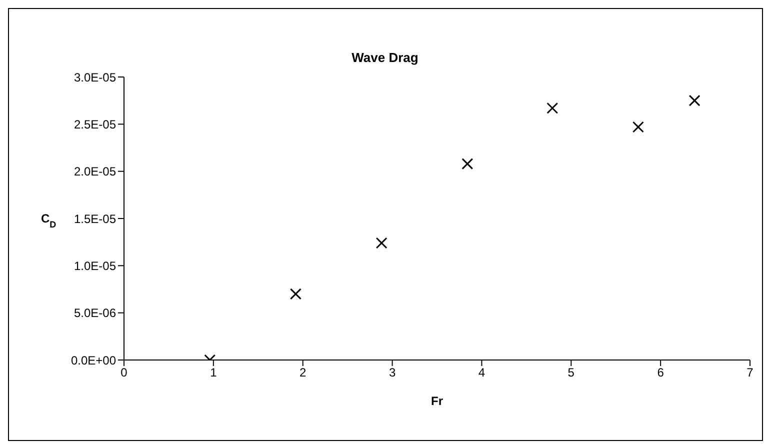  What do you see at coordinates (385, 57) in the screenshot?
I see `chart-title: Wave Drag` at bounding box center [385, 57].